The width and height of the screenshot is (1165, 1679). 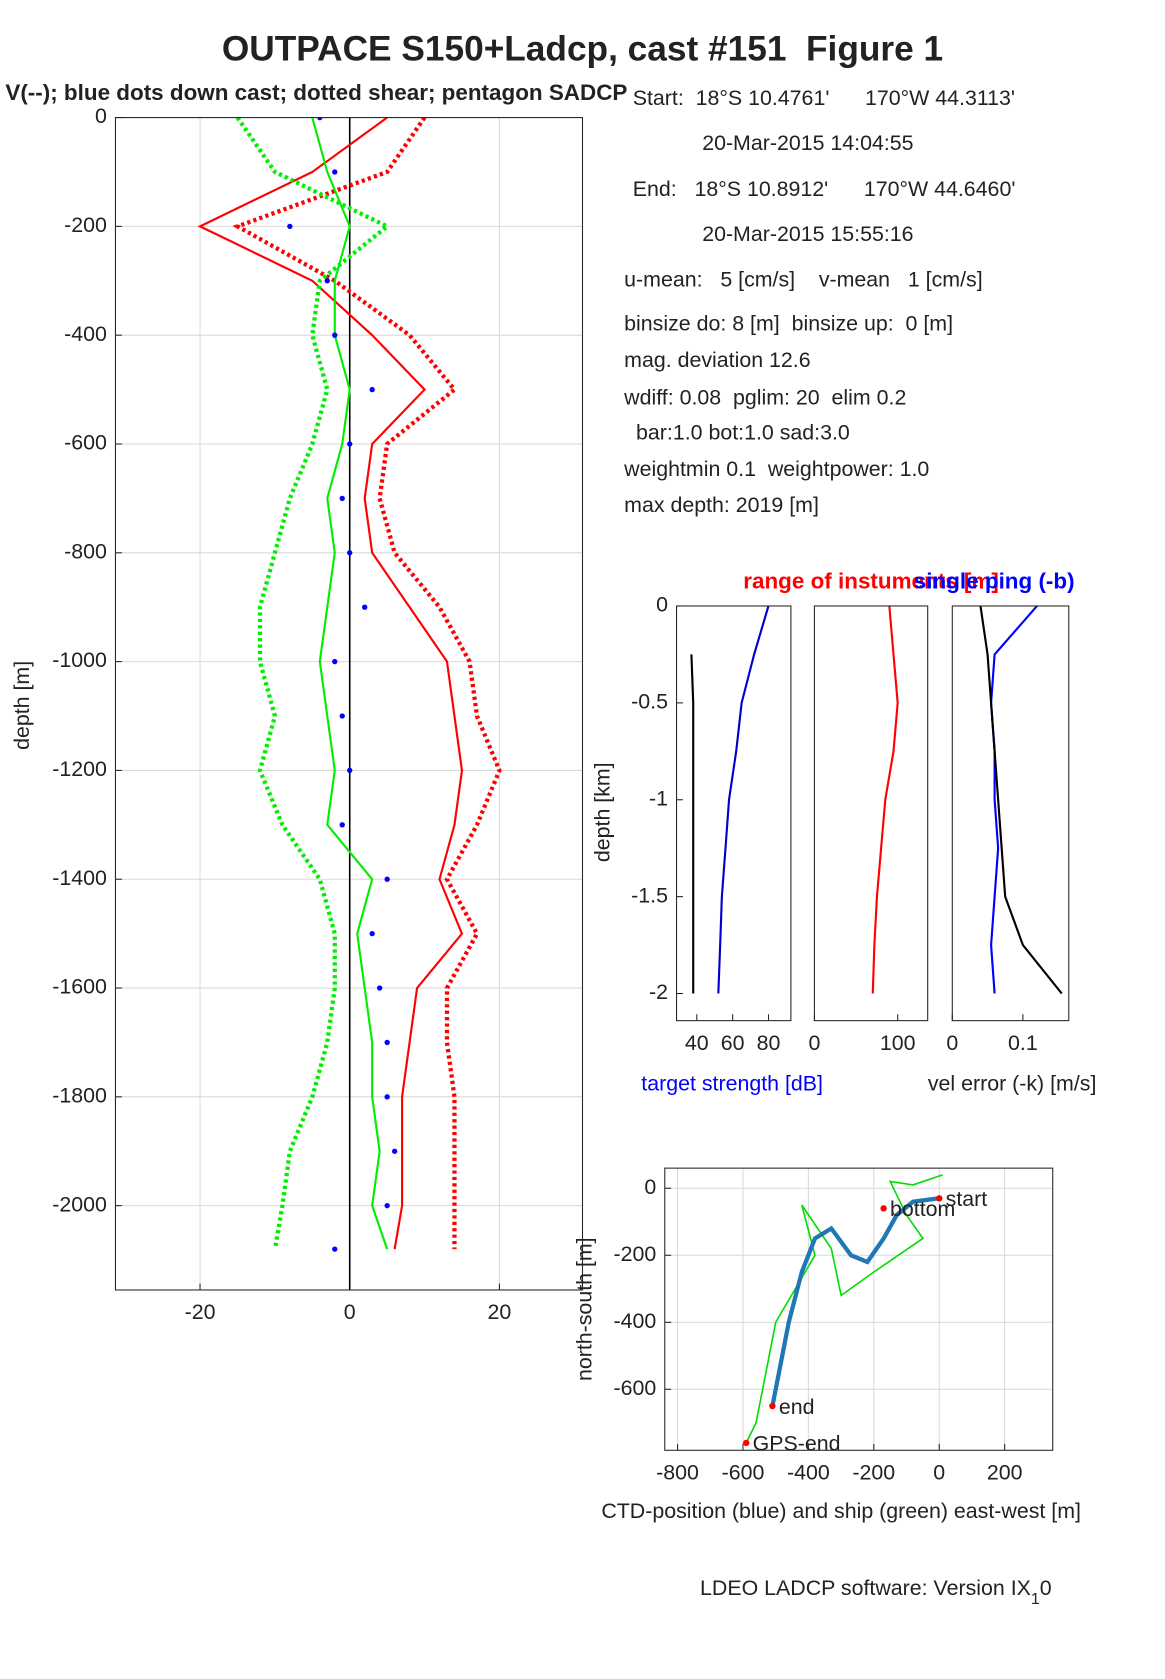 I want to click on footer-subscript: 1, so click(x=1035, y=1599).